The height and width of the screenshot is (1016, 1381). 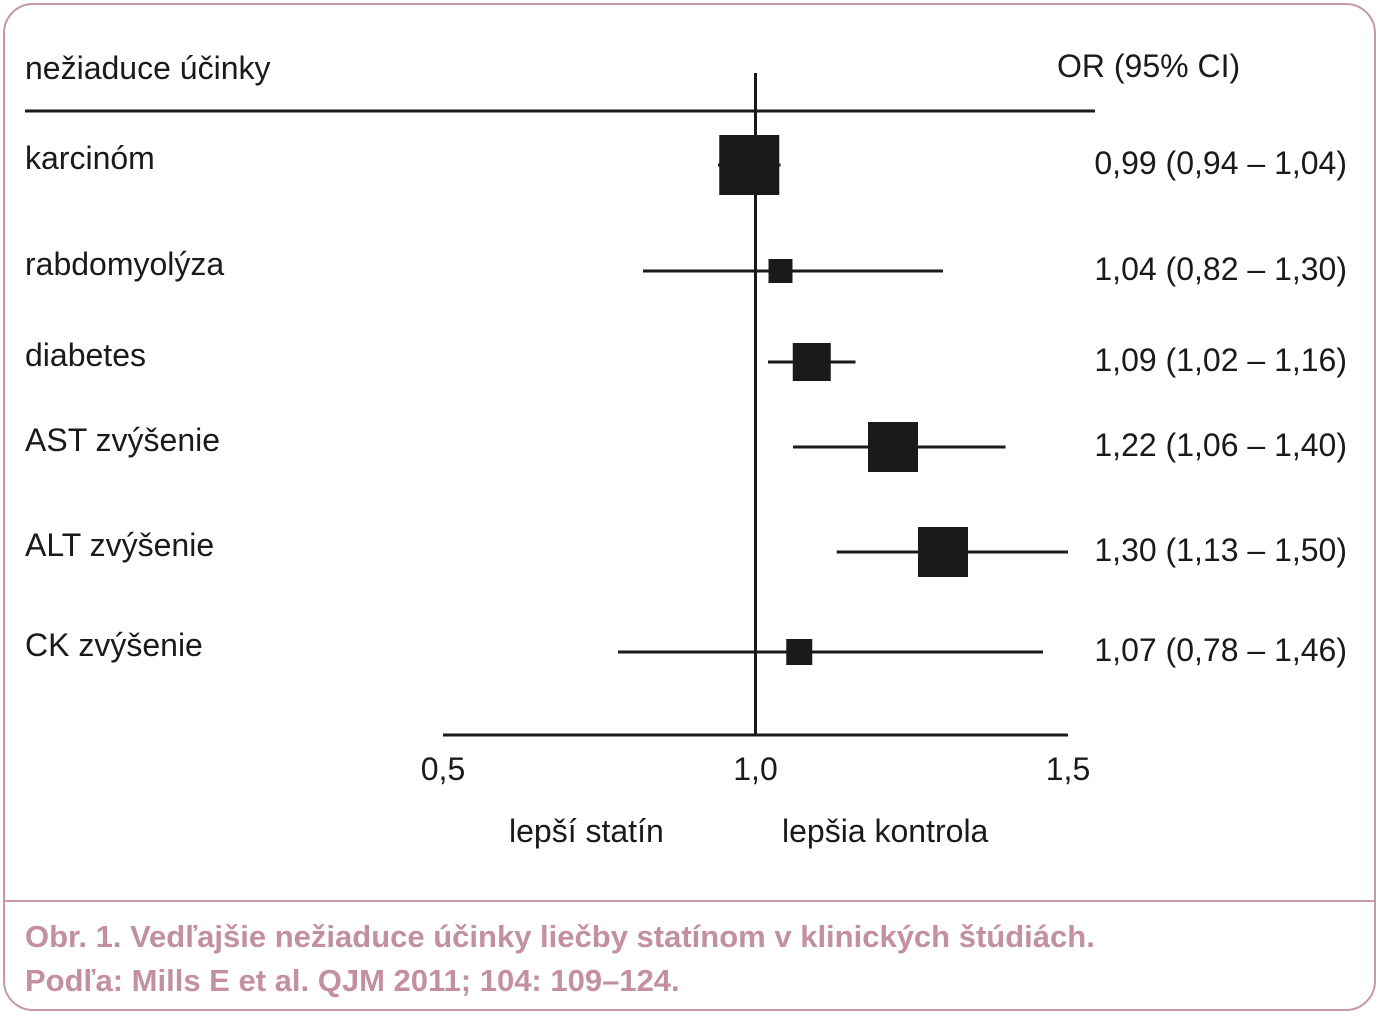 What do you see at coordinates (1220, 163) in the screenshot?
I see `row-or-value: 0,99 (0,94 – 1,04)` at bounding box center [1220, 163].